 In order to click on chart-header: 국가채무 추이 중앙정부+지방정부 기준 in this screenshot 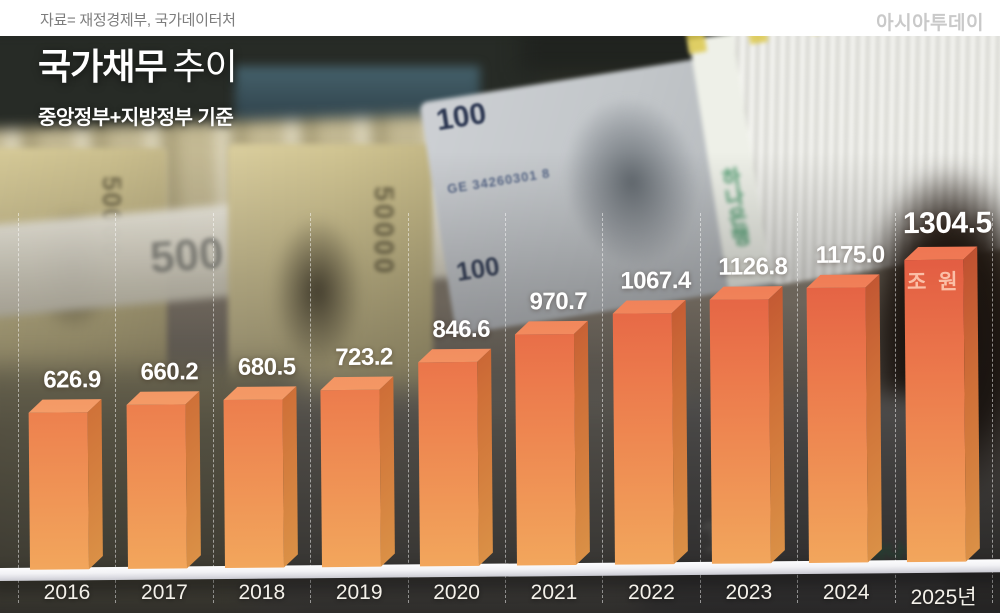, I will do `click(138, 88)`.